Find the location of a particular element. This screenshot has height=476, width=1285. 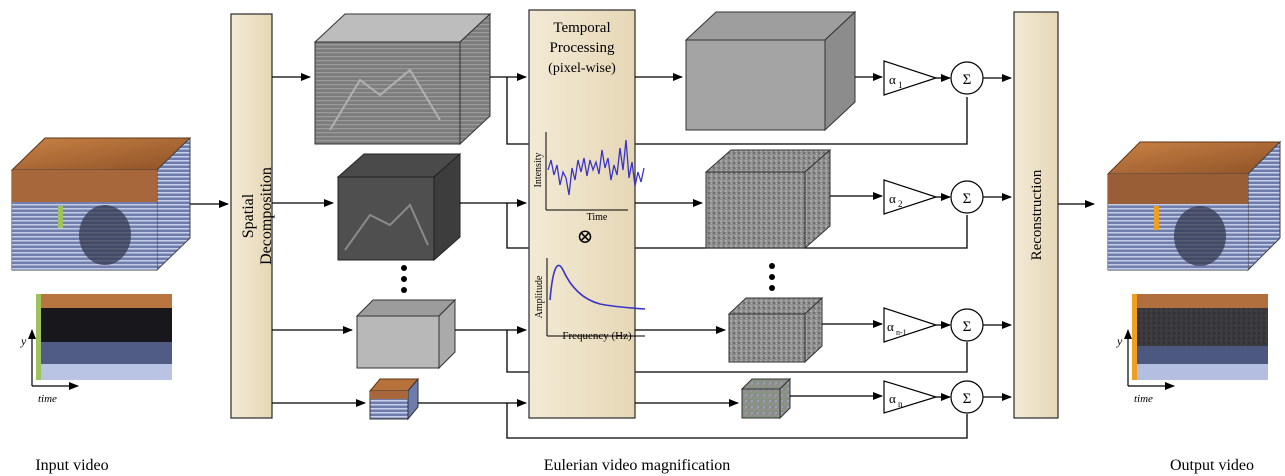

multiply-symbol: ⊗ is located at coordinates (585, 237).